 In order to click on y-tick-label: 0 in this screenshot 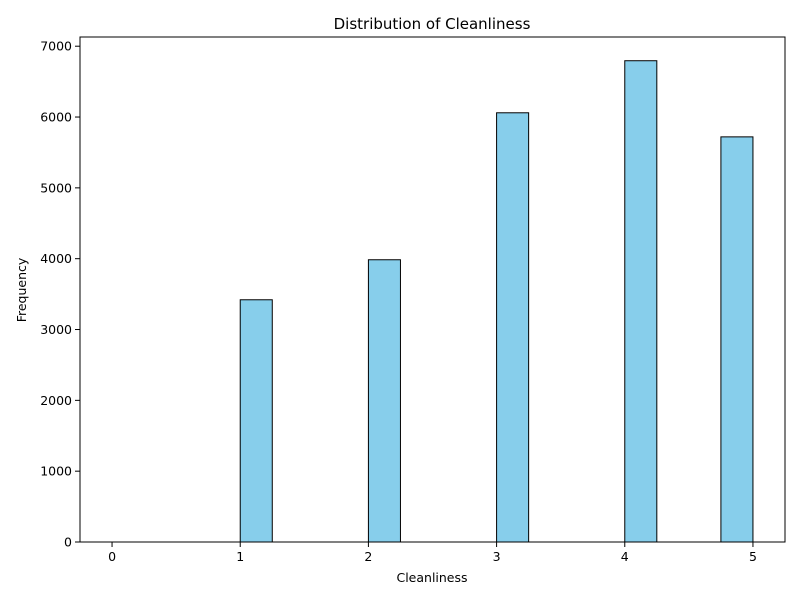, I will do `click(68, 542)`.